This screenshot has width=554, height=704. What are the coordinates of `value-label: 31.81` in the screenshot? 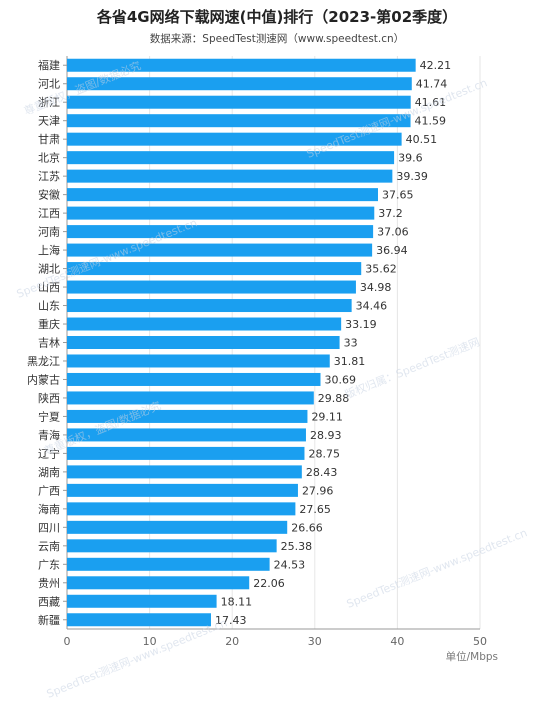 It's located at (350, 361).